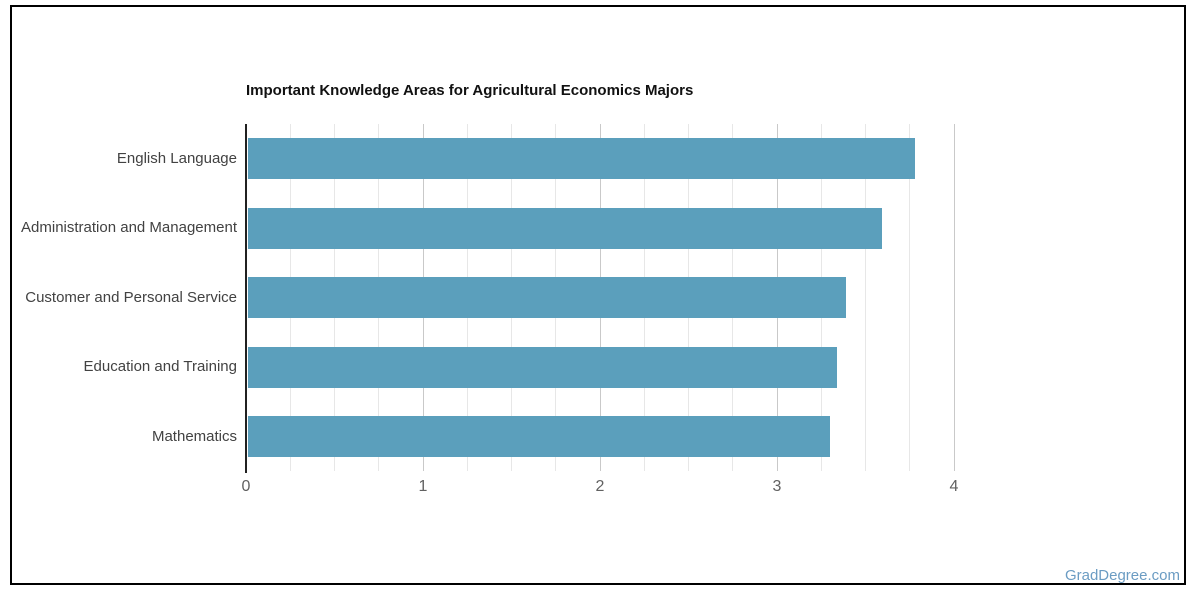  What do you see at coordinates (582, 159) in the screenshot?
I see `bar-english-language` at bounding box center [582, 159].